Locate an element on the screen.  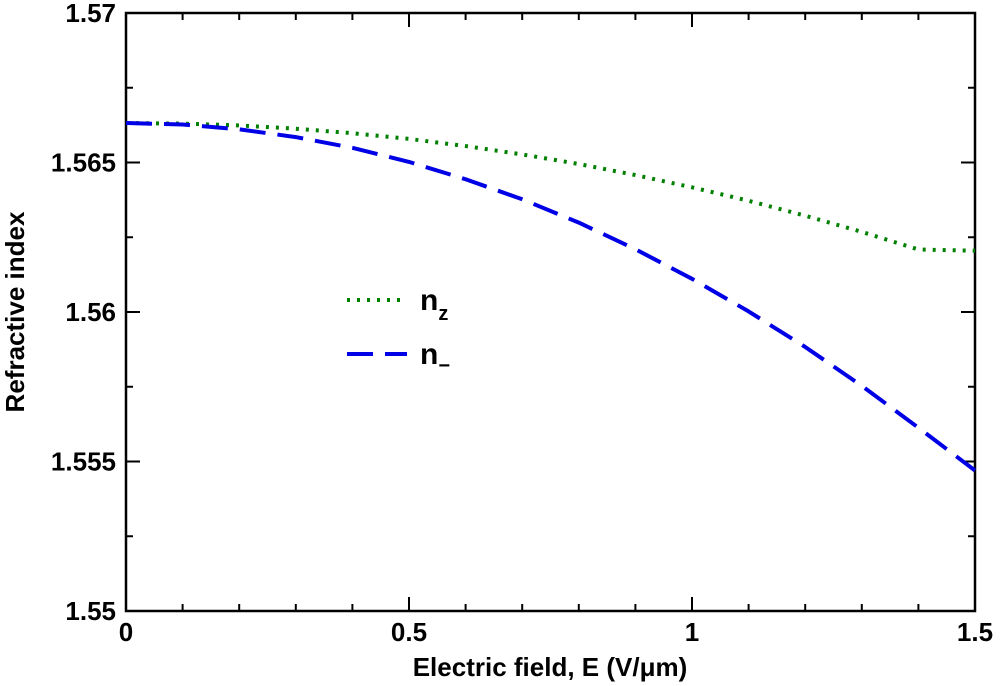
x-tick-label: 0 is located at coordinates (126, 632).